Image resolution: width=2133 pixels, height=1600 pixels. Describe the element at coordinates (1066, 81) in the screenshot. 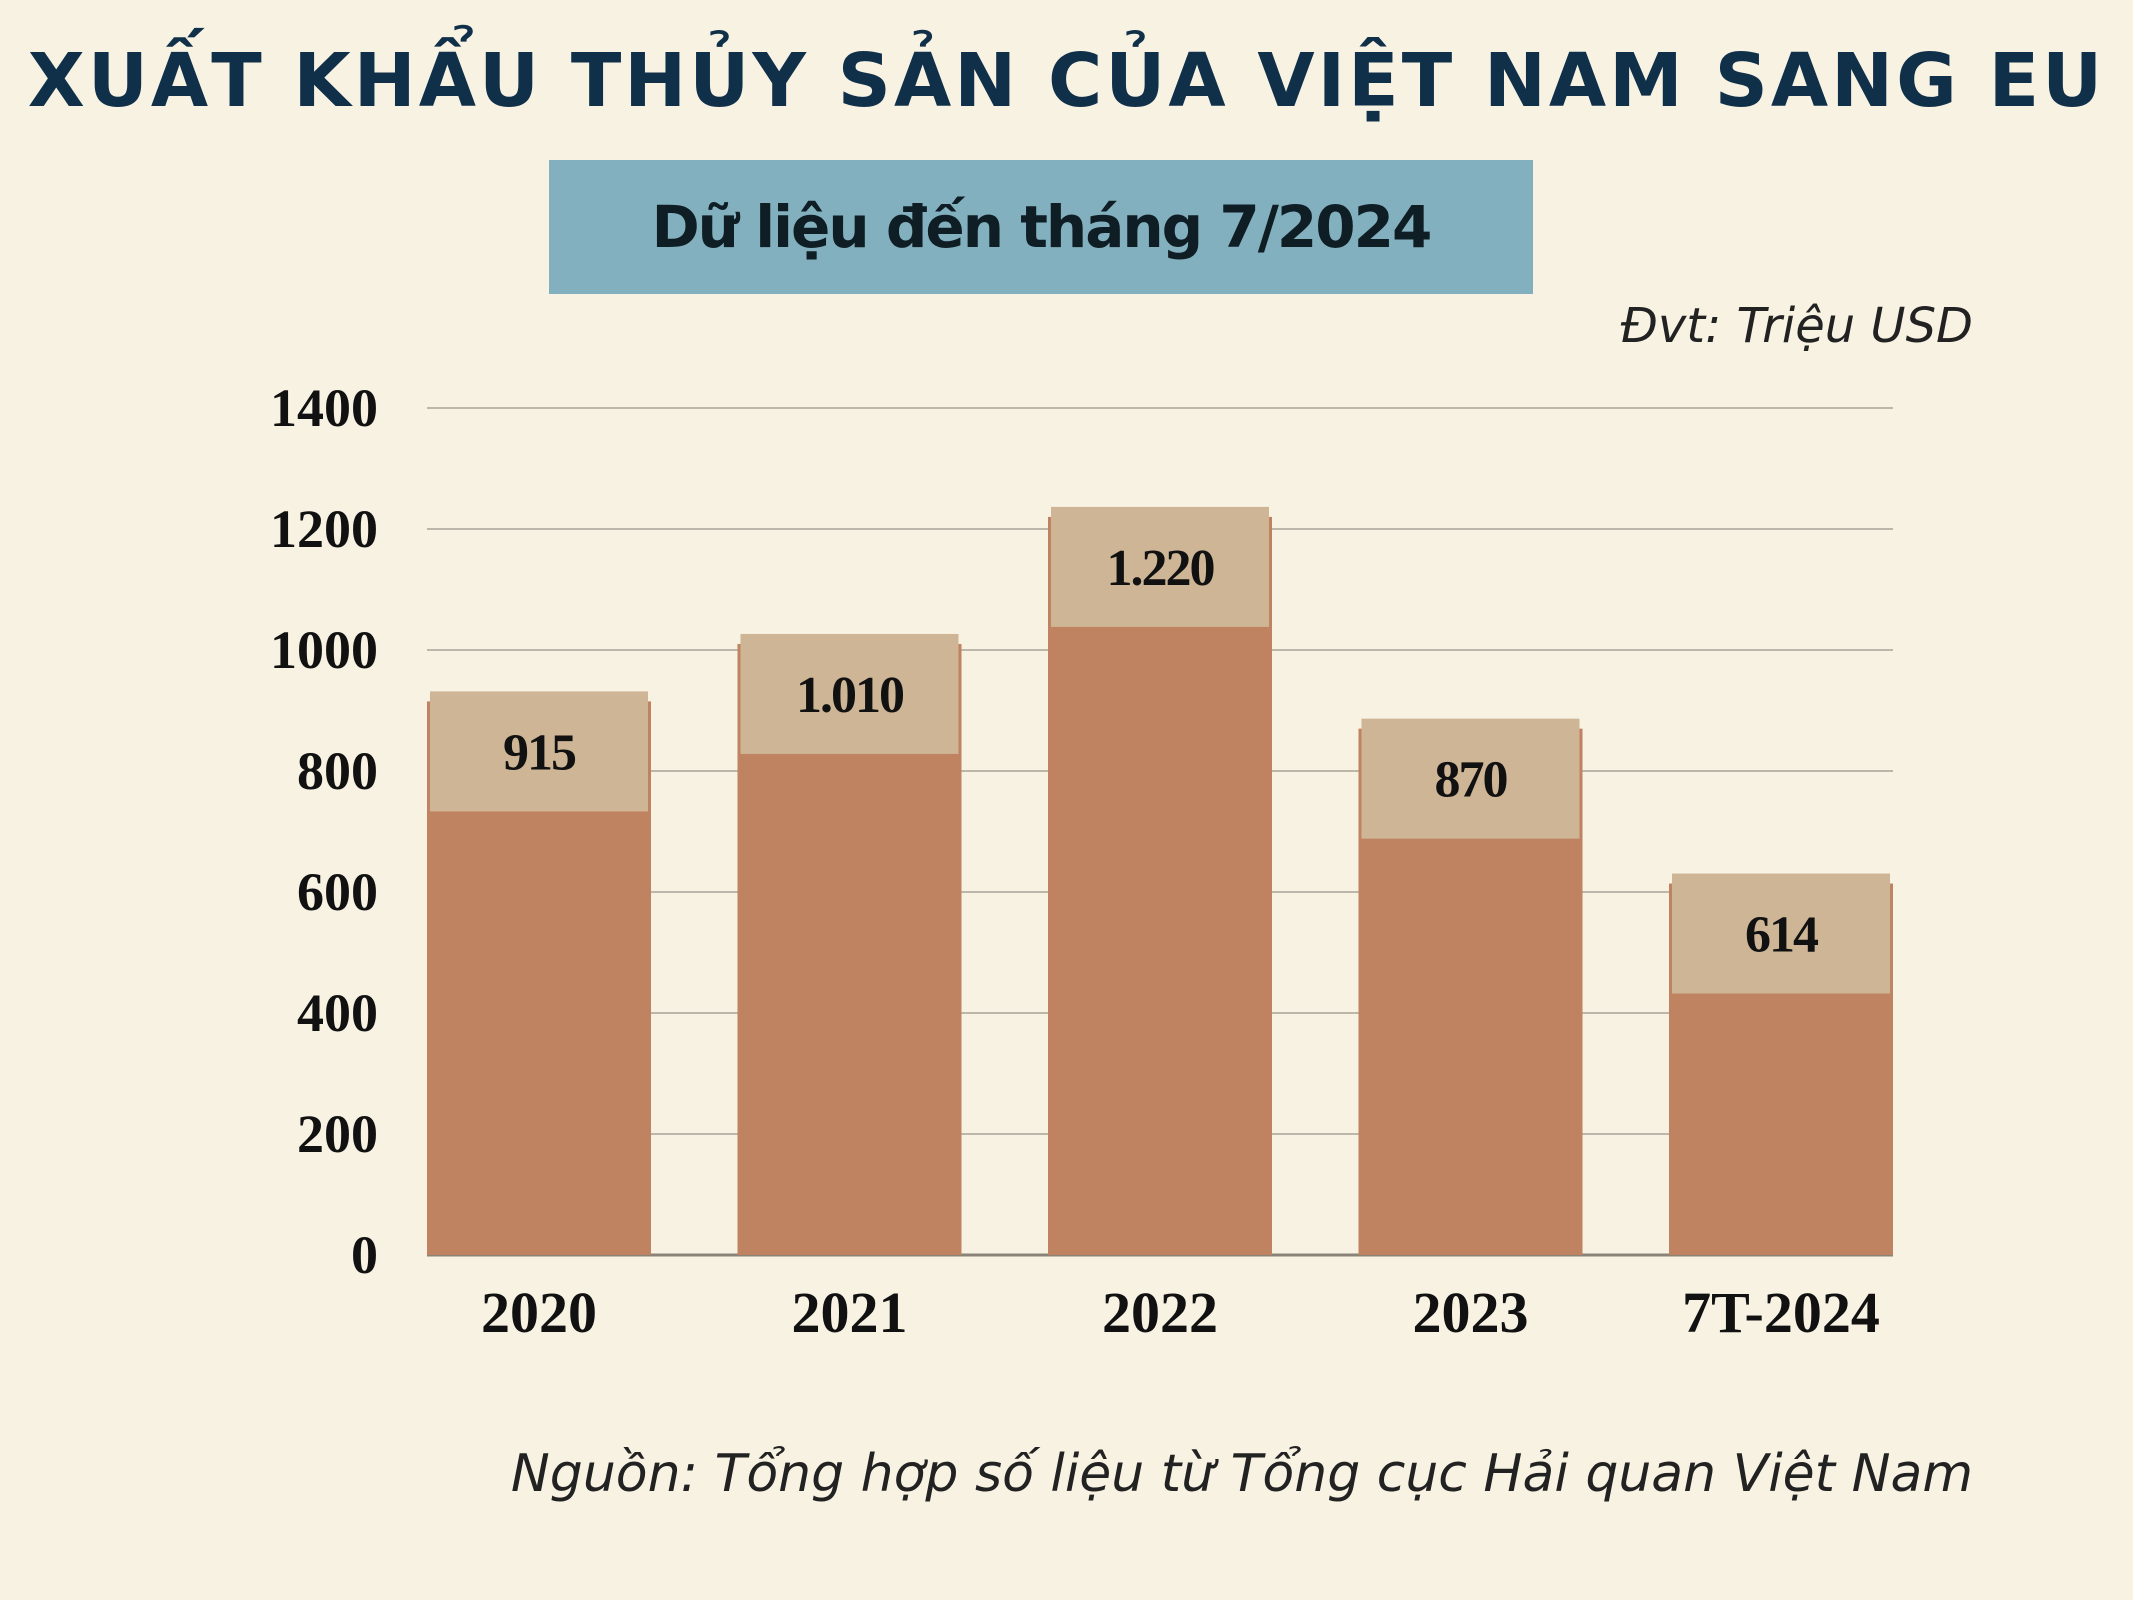

I see `chart-title: XUẤT KHẨU THỦY SẢN CỦA VIỆT NAM SANG EU` at that location.